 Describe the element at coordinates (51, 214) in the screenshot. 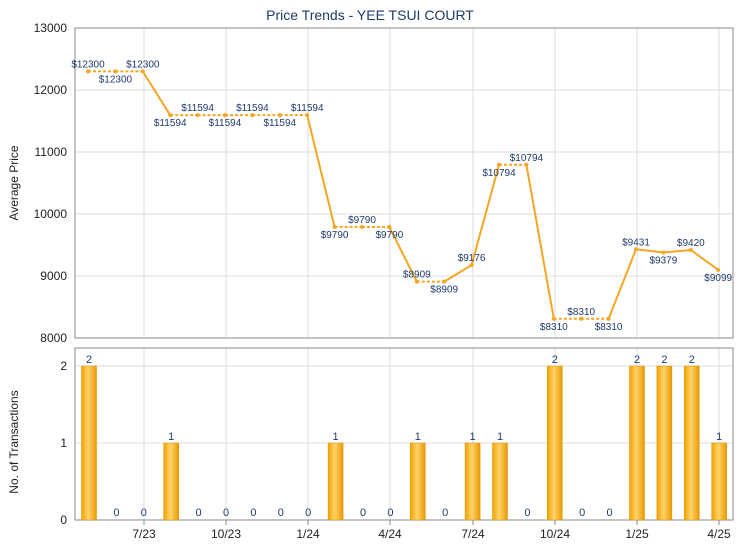

I see `line-y-tick-label: 10000` at that location.